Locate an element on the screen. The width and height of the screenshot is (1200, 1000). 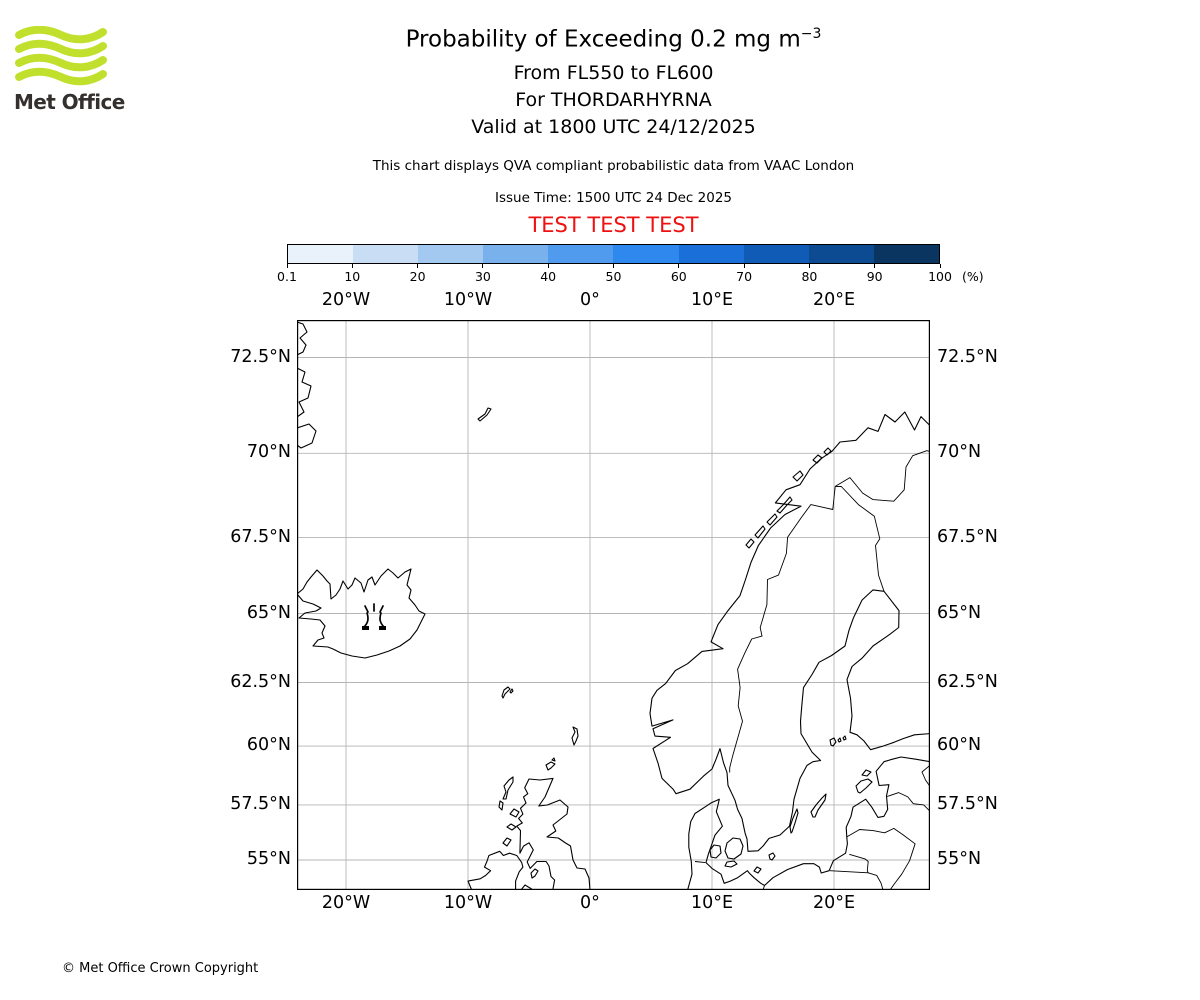
colorbar-tick-label: 20 is located at coordinates (417, 276).